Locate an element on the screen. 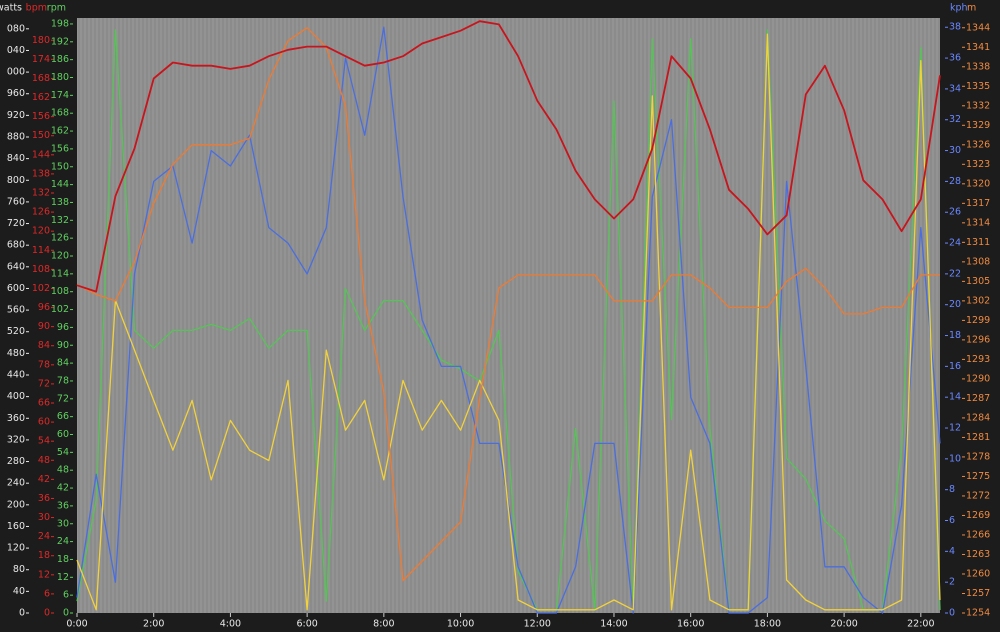 The image size is (1000, 632). y-tick-label: 1335 is located at coordinates (978, 86).